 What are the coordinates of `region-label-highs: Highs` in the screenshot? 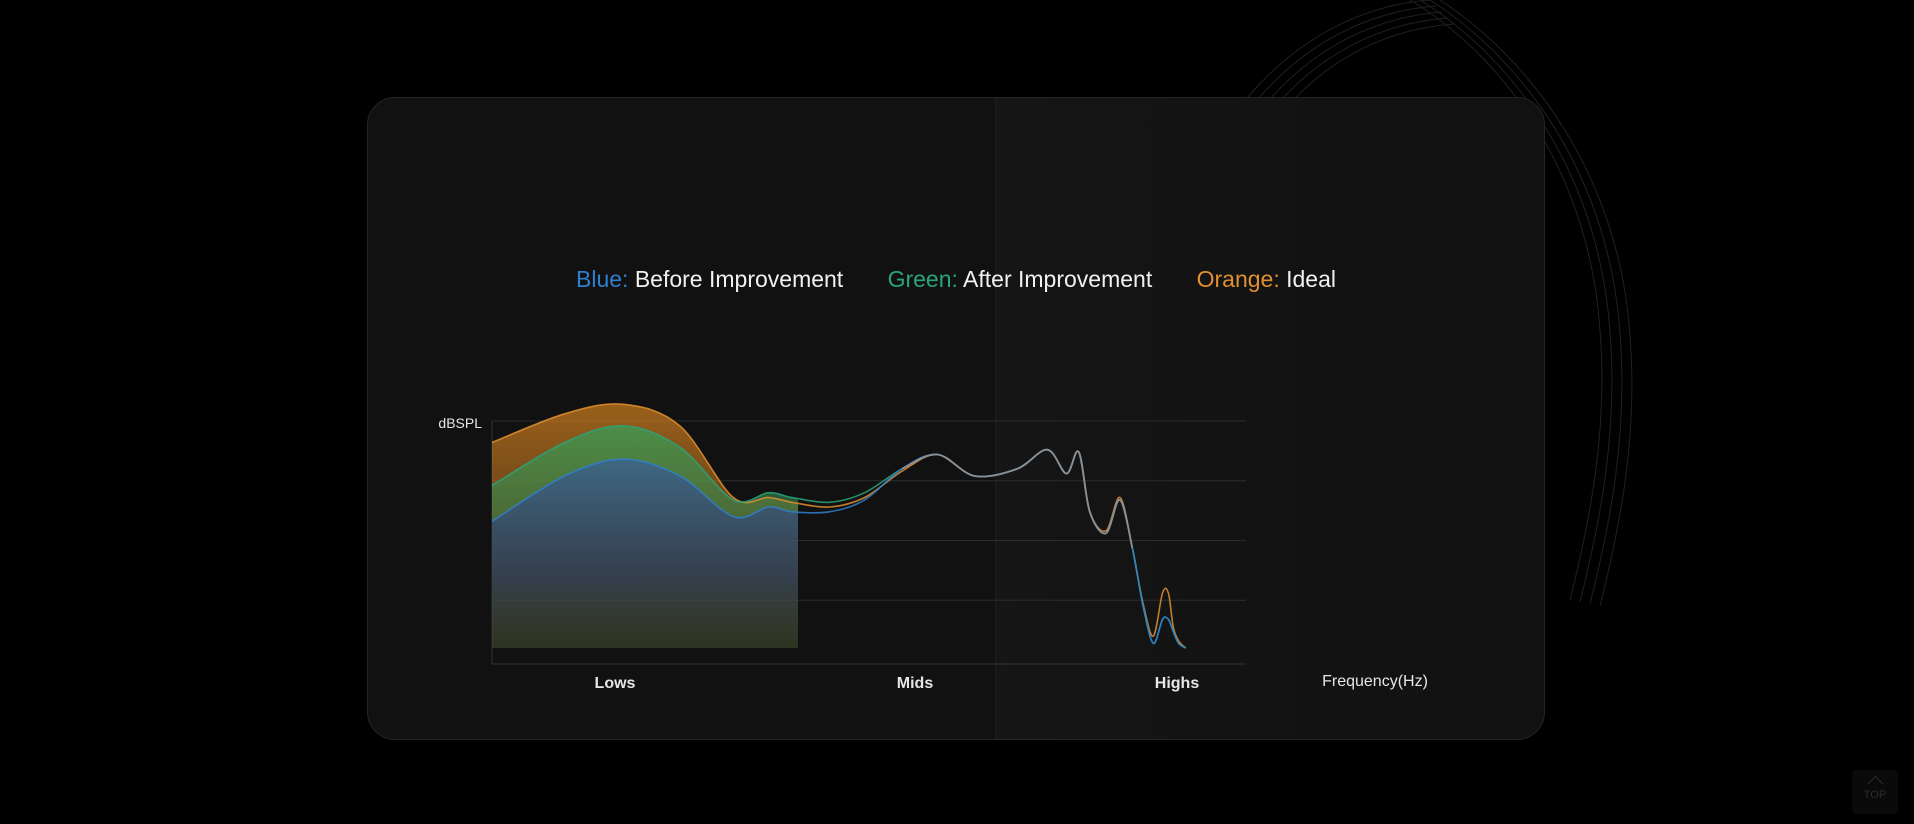 It's located at (1177, 683).